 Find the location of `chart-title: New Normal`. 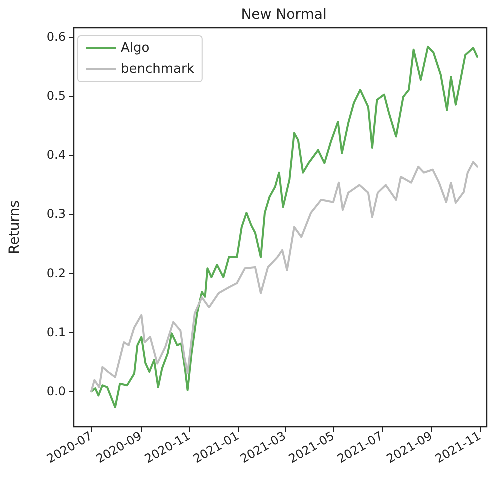

chart-title: New Normal is located at coordinates (284, 15).